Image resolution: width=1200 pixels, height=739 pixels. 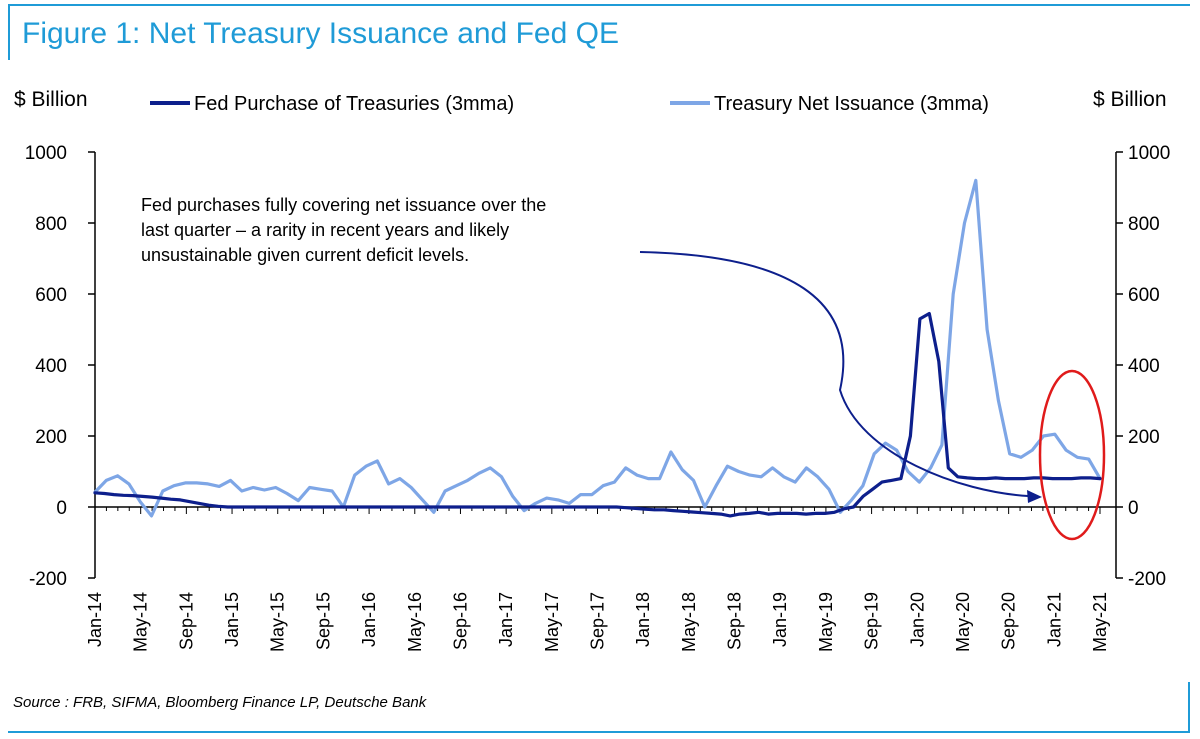 I want to click on x-tick-label: May-20, so click(x=963, y=622).